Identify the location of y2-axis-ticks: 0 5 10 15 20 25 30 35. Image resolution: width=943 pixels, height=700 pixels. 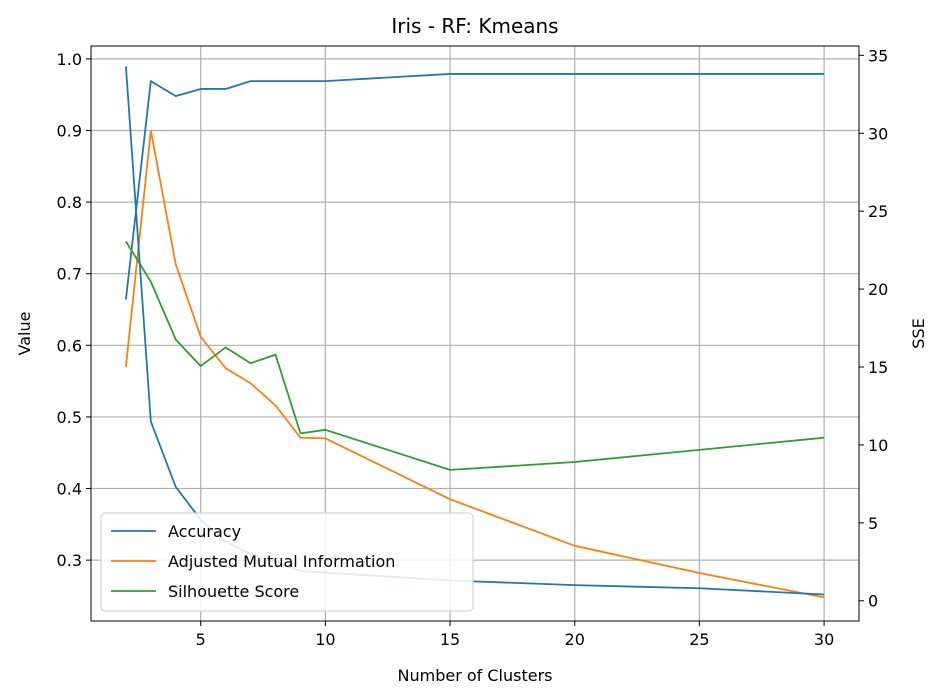
(873, 328).